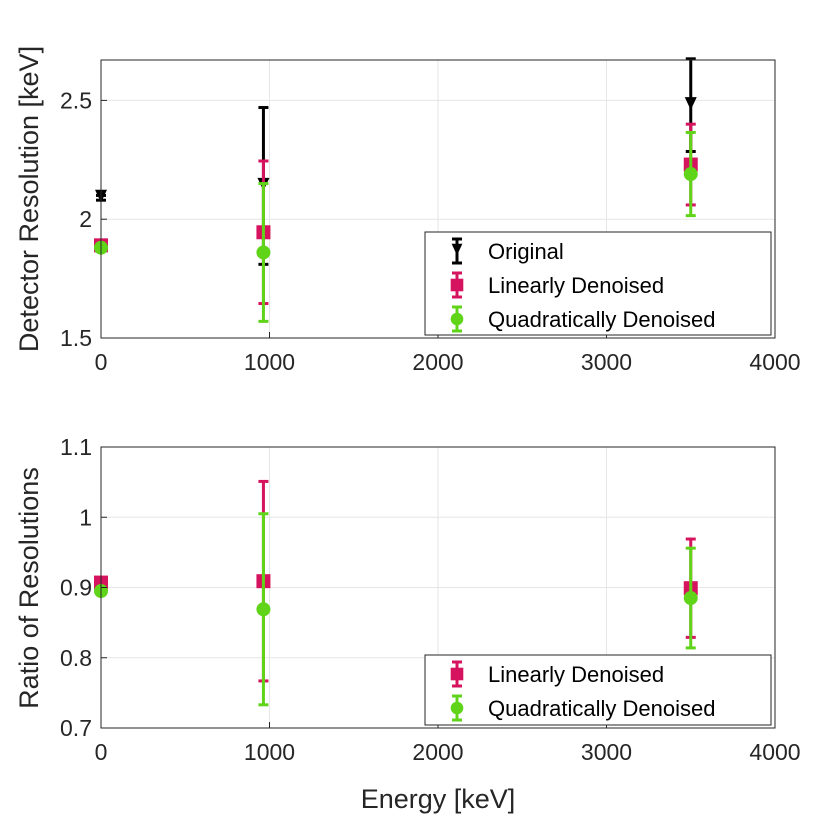 This screenshot has height=823, width=830. What do you see at coordinates (76, 100) in the screenshot?
I see `y-tick-label: 2.5` at bounding box center [76, 100].